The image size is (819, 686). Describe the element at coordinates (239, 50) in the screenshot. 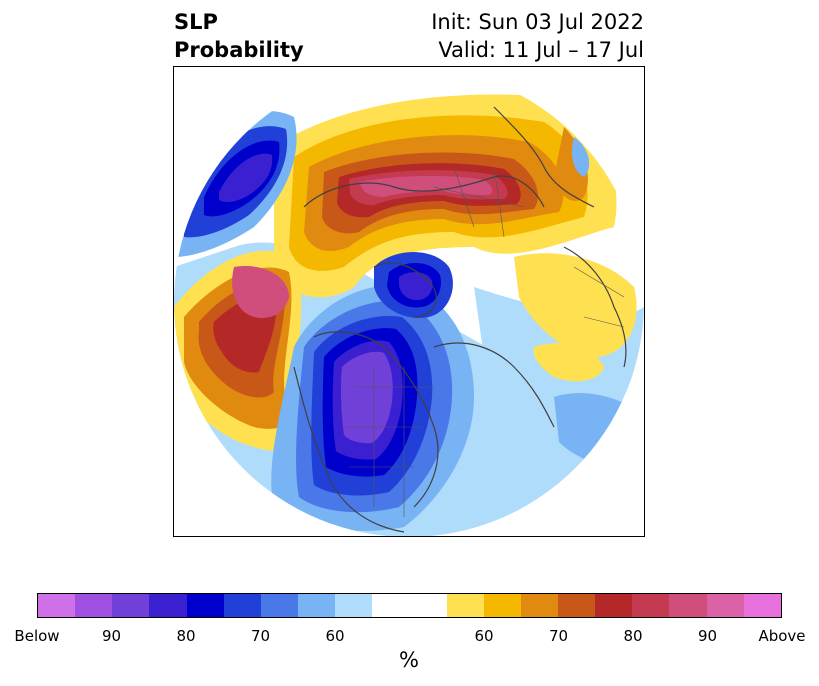

I see `title-line-2: Probability` at that location.